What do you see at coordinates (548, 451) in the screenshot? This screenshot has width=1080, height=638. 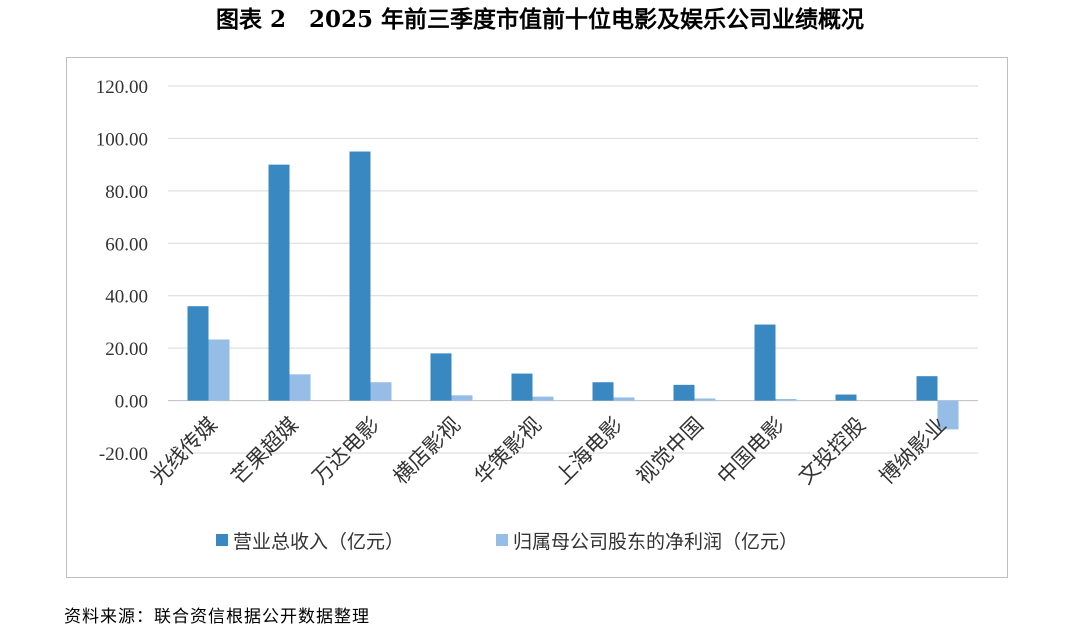 I see `x-axis-category-labels: 光线传媒 芒果超媒 万达电影 横店影视 华策影视 上海电影 视觉中国 中国电影 文投控股 博纳影业` at bounding box center [548, 451].